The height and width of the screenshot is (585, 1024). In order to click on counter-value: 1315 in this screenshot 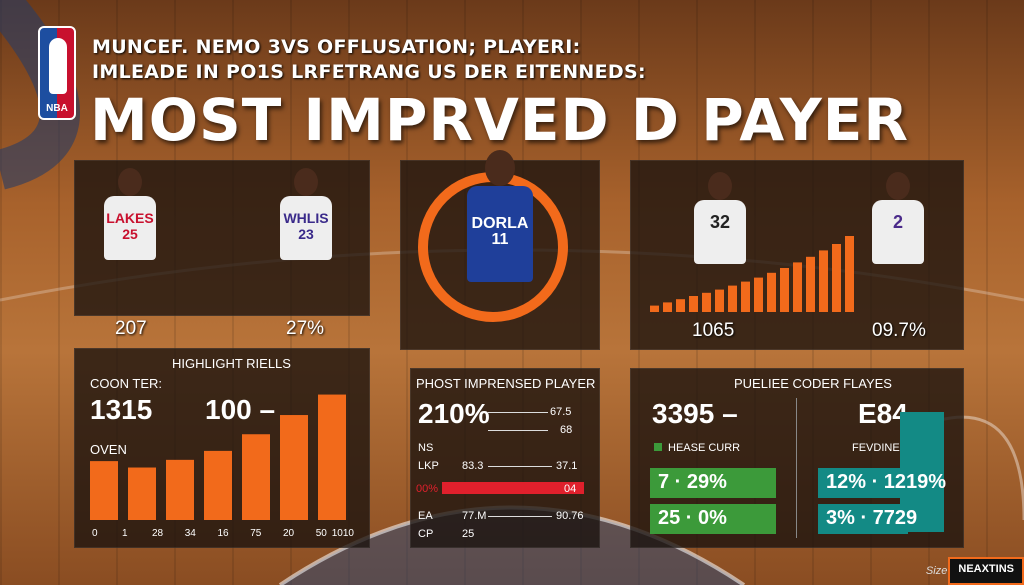, I will do `click(121, 409)`.